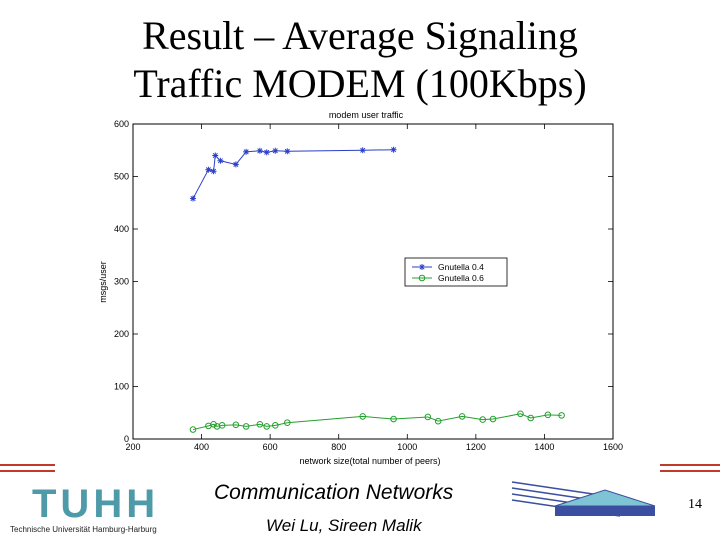  I want to click on legend-label: Gnutella 0.6, so click(461, 278).